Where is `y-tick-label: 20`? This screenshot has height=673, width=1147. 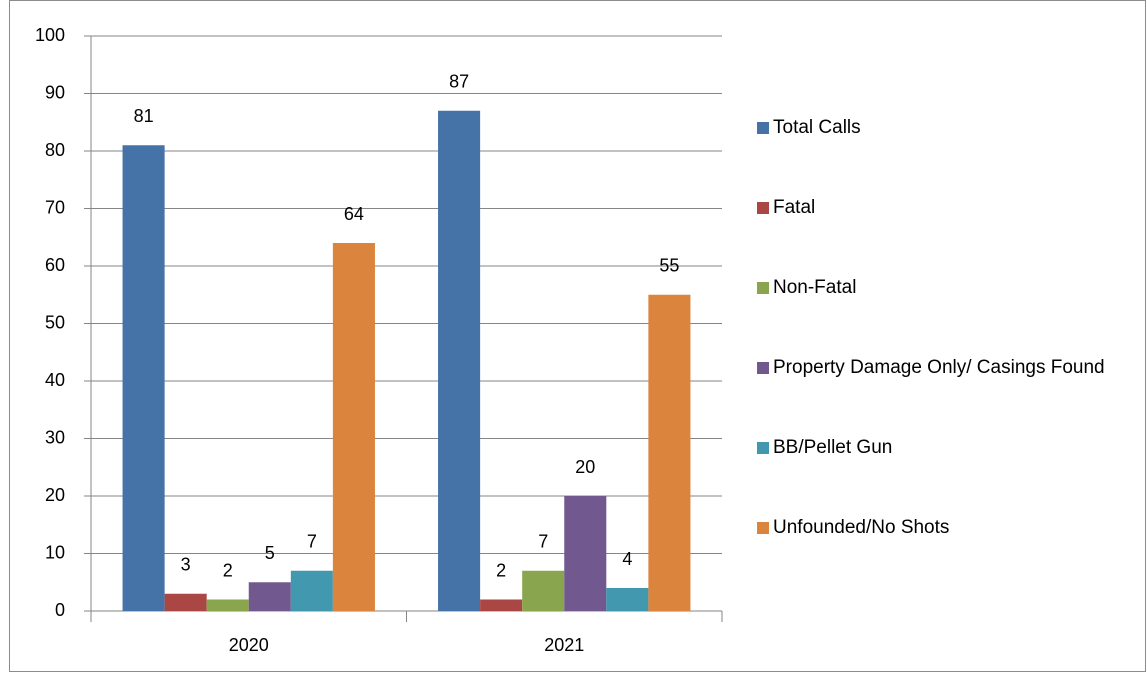
y-tick-label: 20 is located at coordinates (55, 495).